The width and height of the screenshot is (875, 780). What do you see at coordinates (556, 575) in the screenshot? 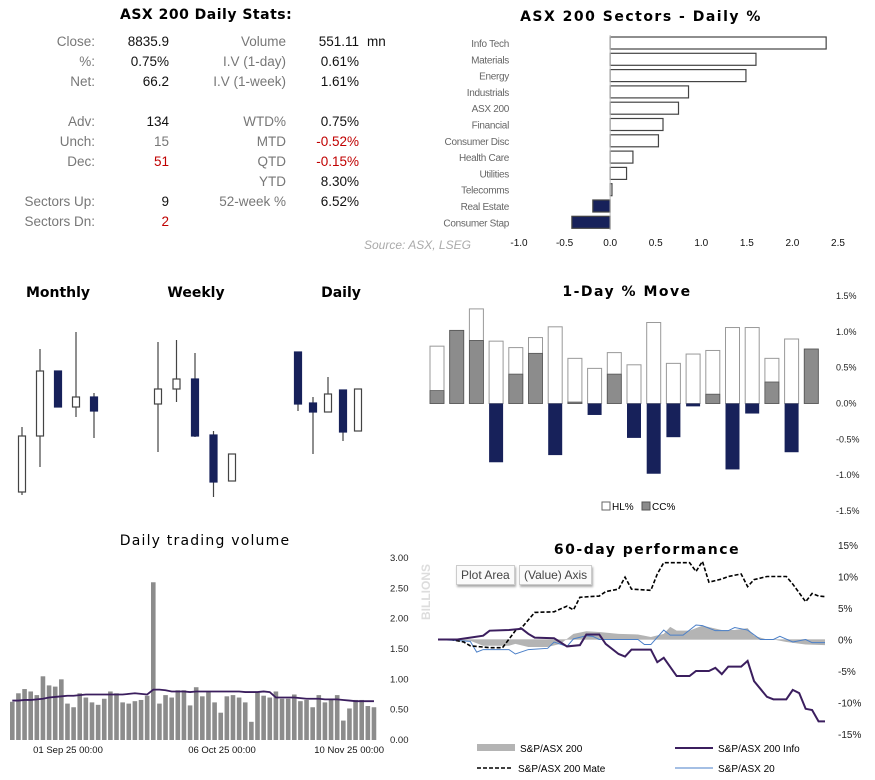
I see `tooltip-value-axis: (Value) Axis` at bounding box center [556, 575].